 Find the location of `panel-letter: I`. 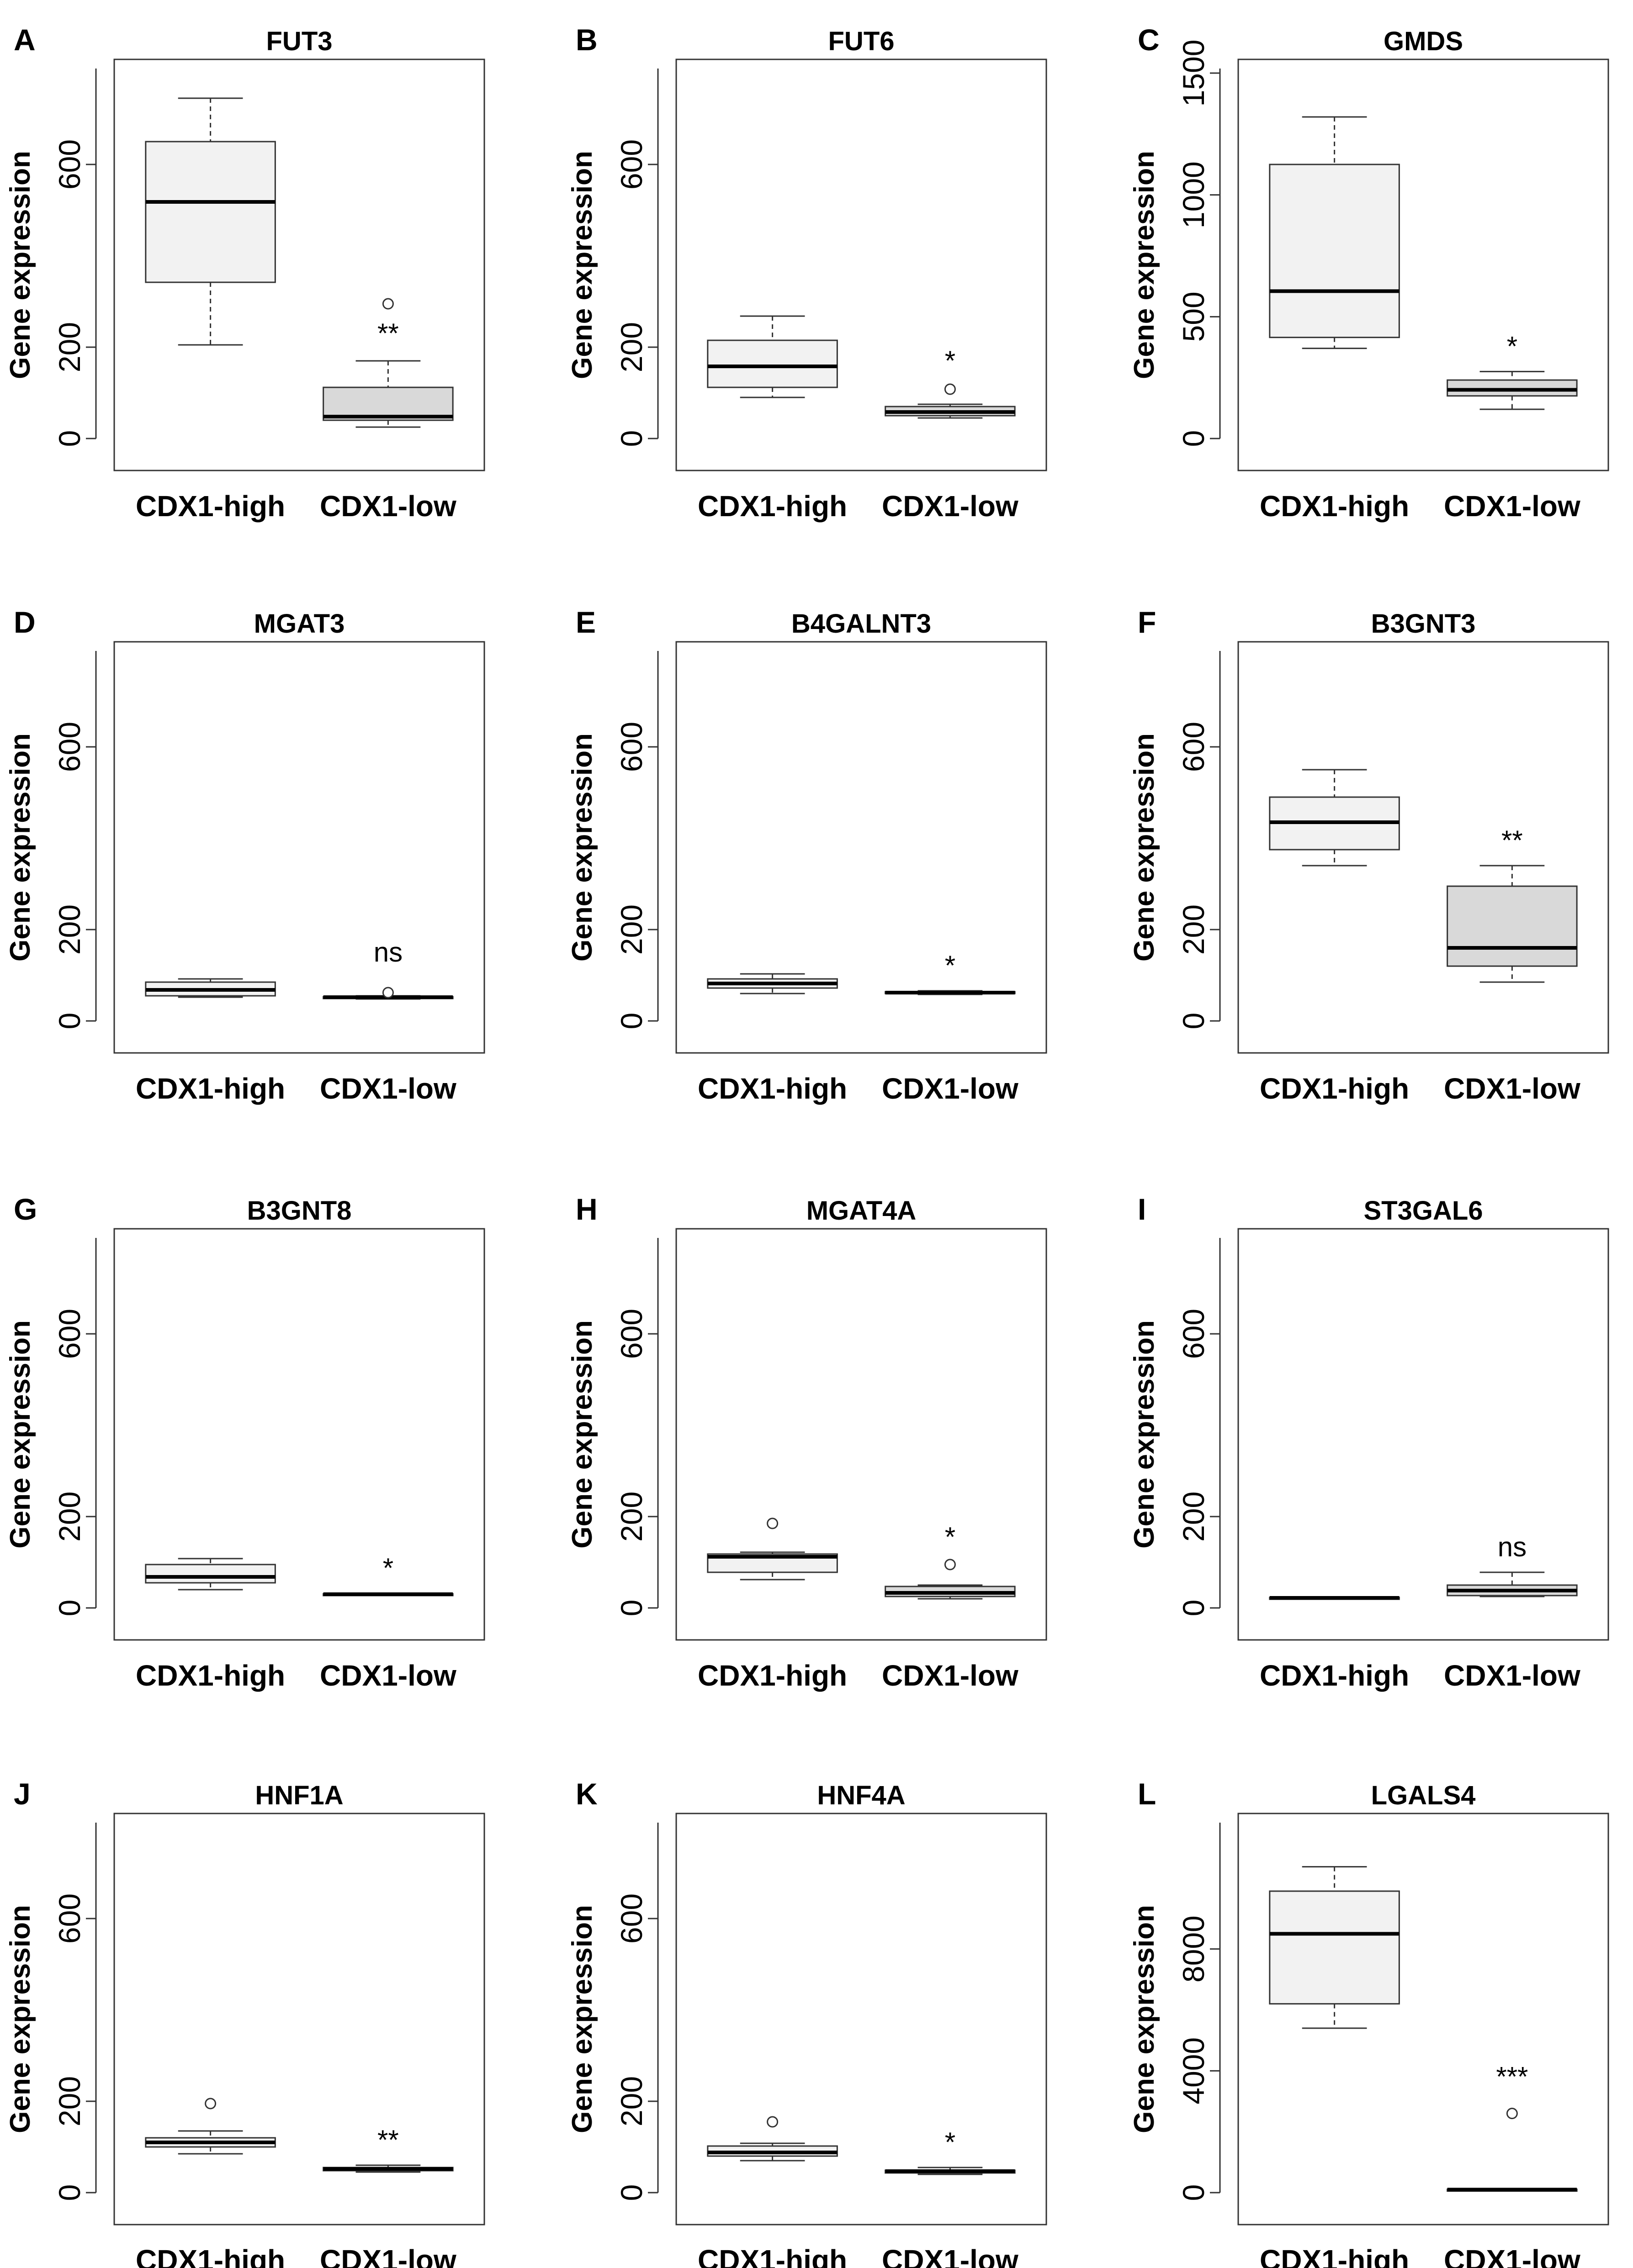

panel-letter: I is located at coordinates (1142, 1209).